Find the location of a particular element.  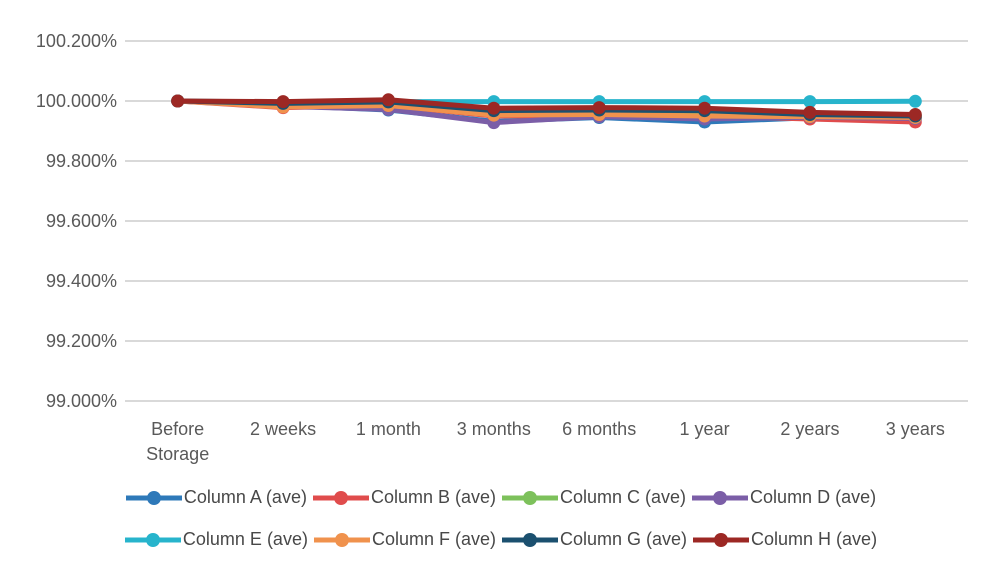

legend-item: Column A (ave) is located at coordinates (216, 497).